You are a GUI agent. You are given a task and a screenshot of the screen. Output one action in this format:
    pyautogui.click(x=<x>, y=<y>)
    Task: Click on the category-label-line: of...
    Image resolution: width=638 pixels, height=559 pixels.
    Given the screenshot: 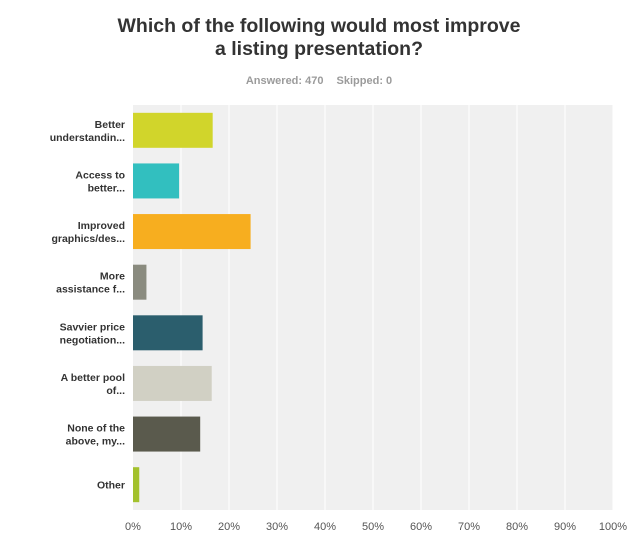 What is the action you would take?
    pyautogui.click(x=115, y=391)
    